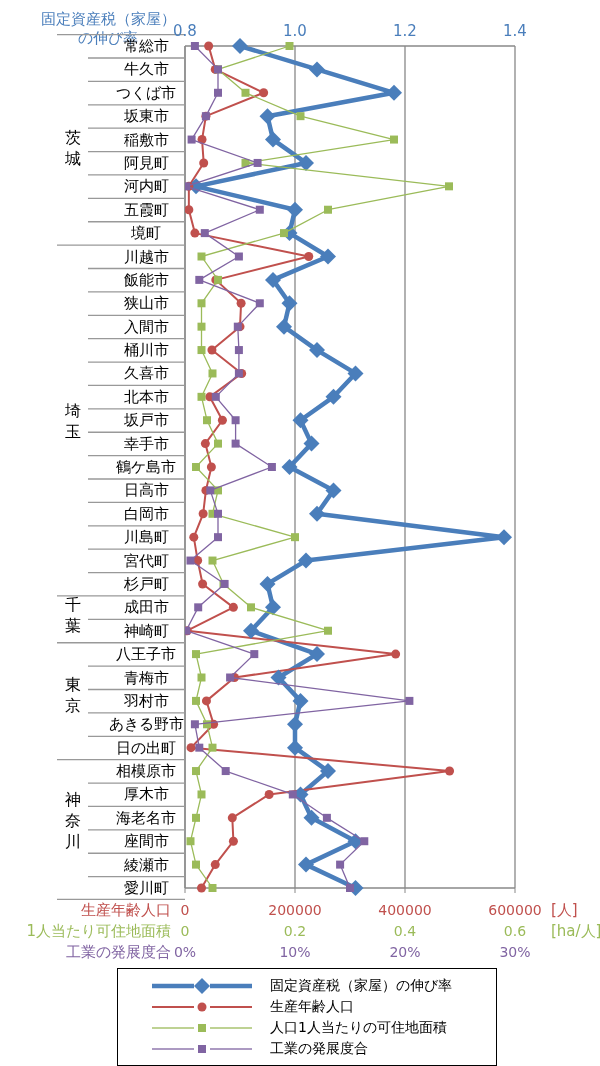  What do you see at coordinates (515, 910) in the screenshot?
I see `x2-tick-label: 600000` at bounding box center [515, 910].